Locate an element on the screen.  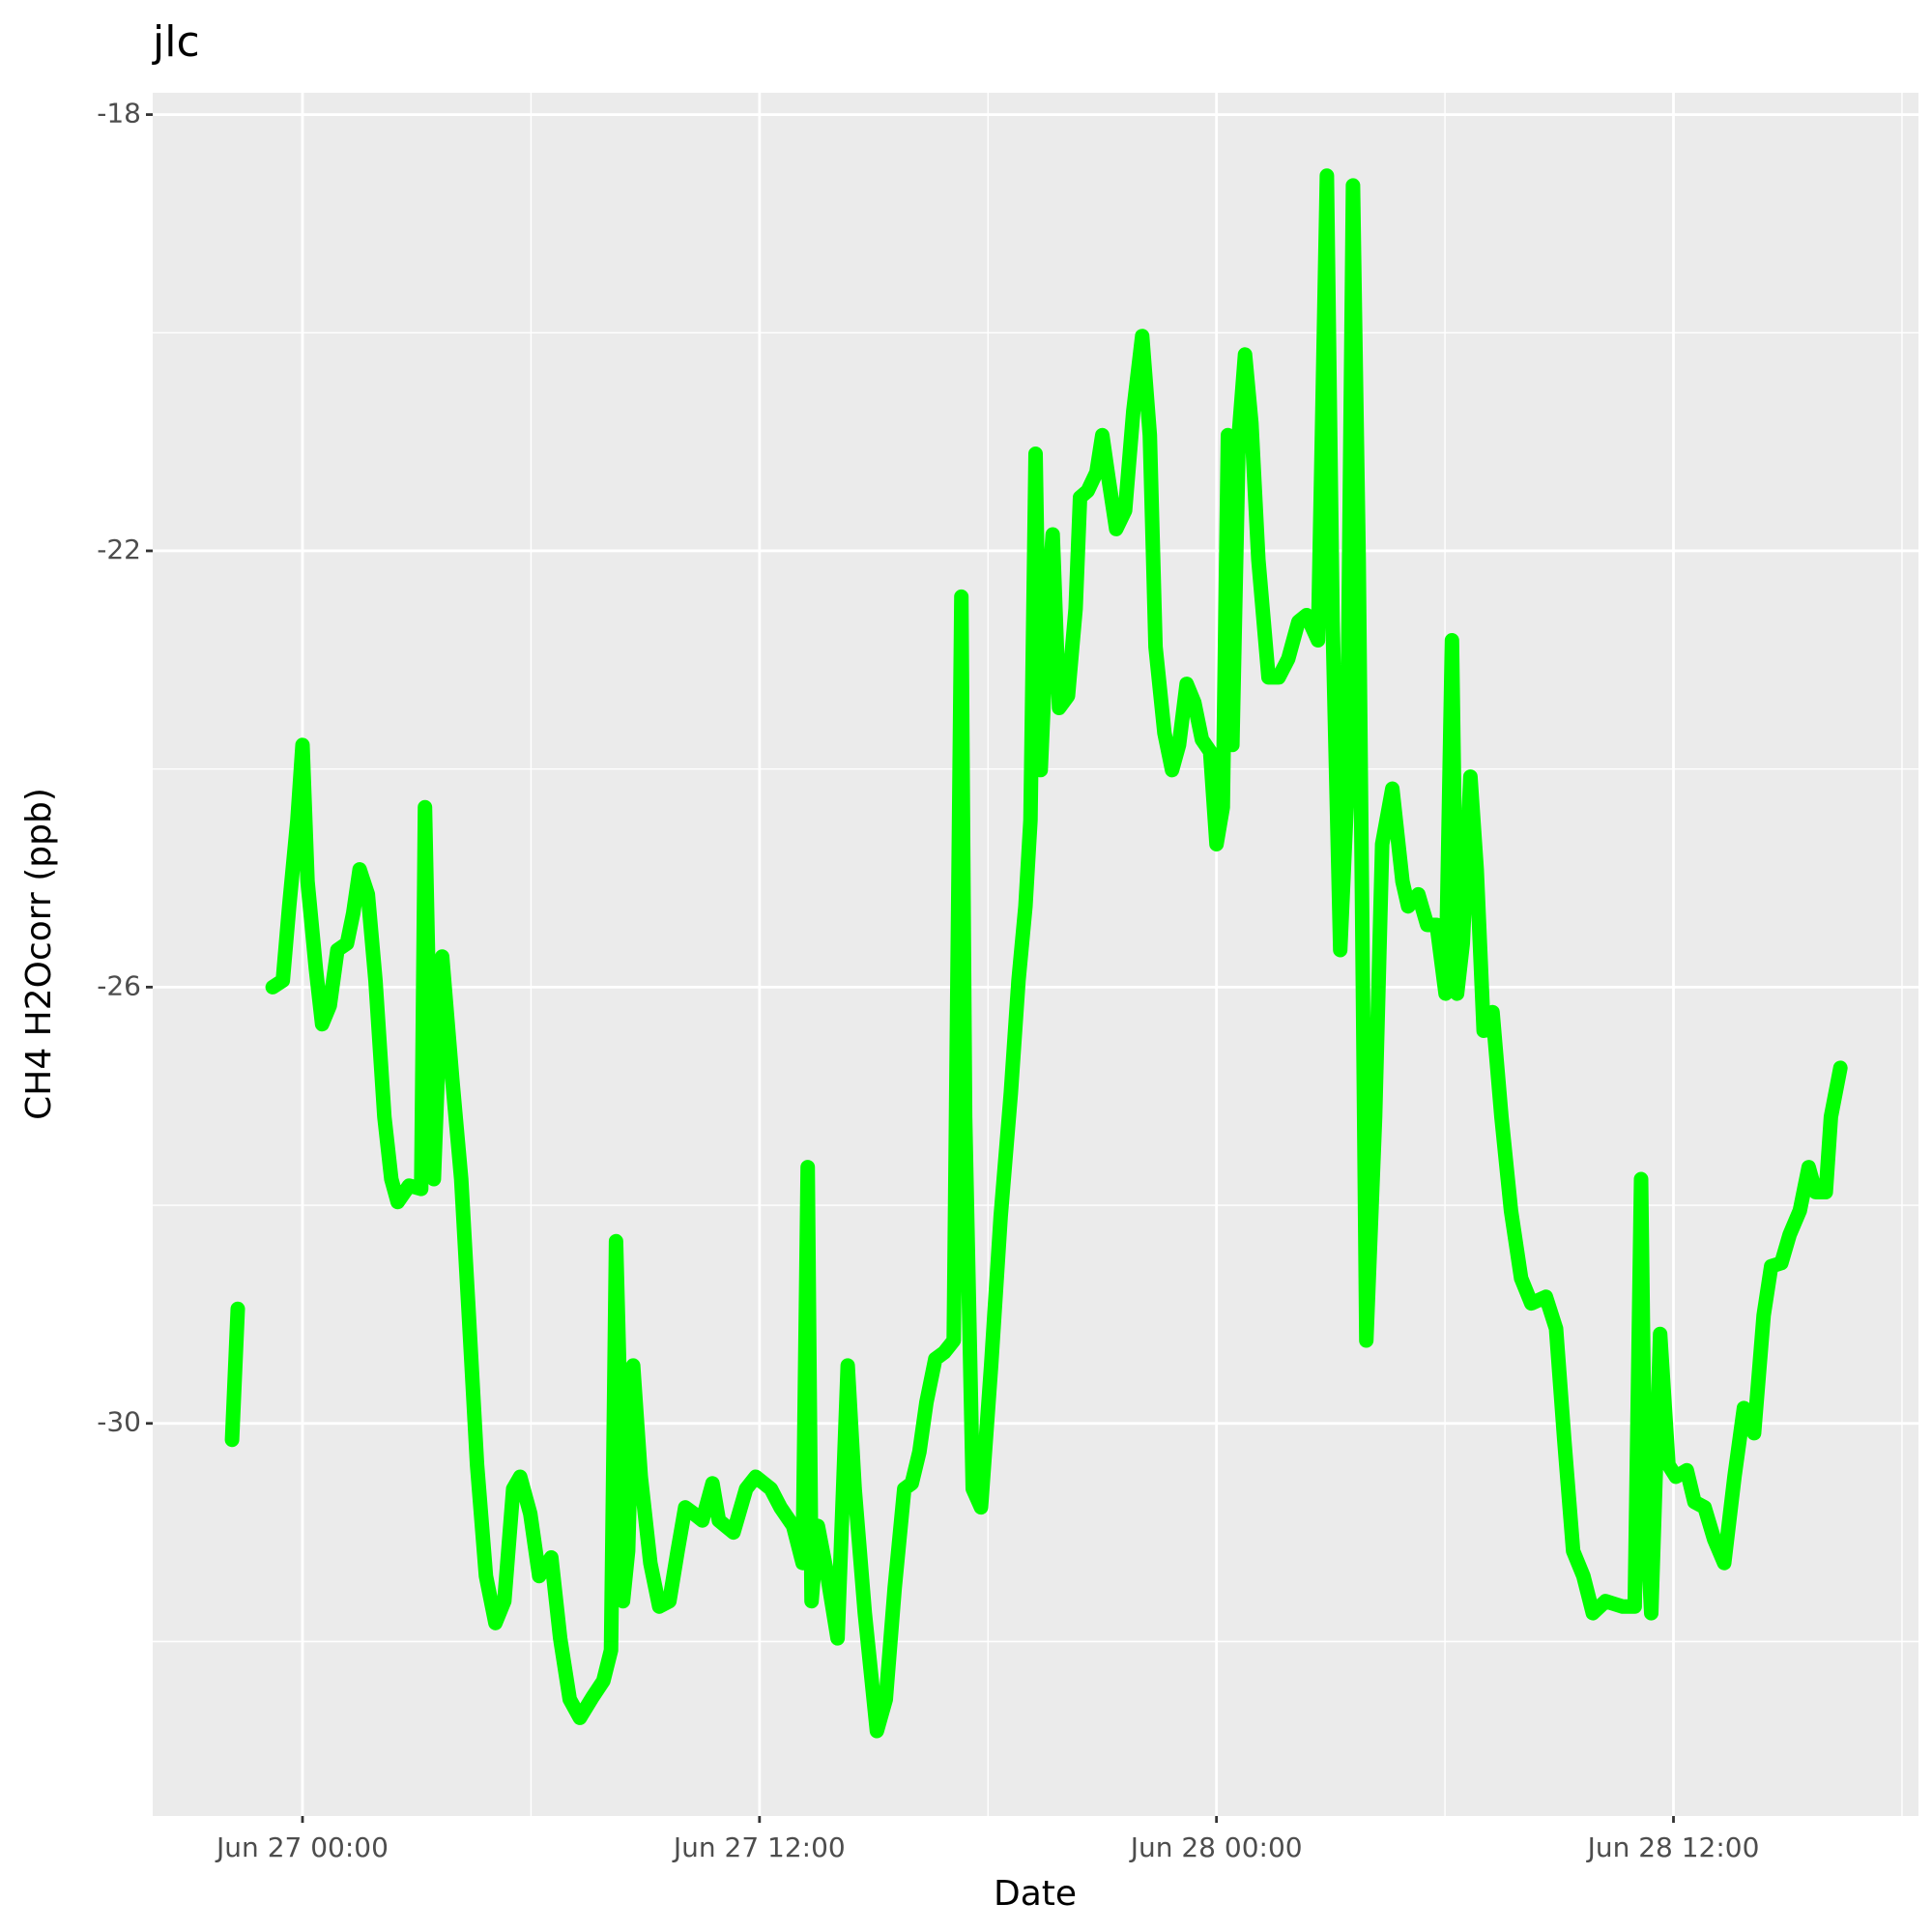
y-tick-label: -22 is located at coordinates (119, 549).